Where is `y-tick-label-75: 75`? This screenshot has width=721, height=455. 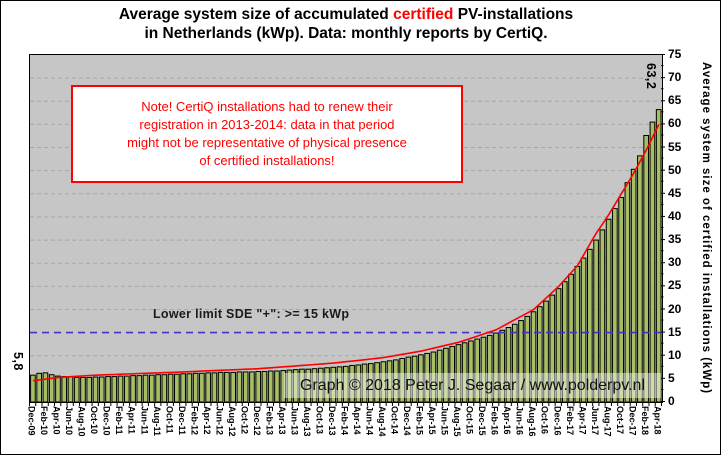 y-tick-label-75: 75 is located at coordinates (675, 54).